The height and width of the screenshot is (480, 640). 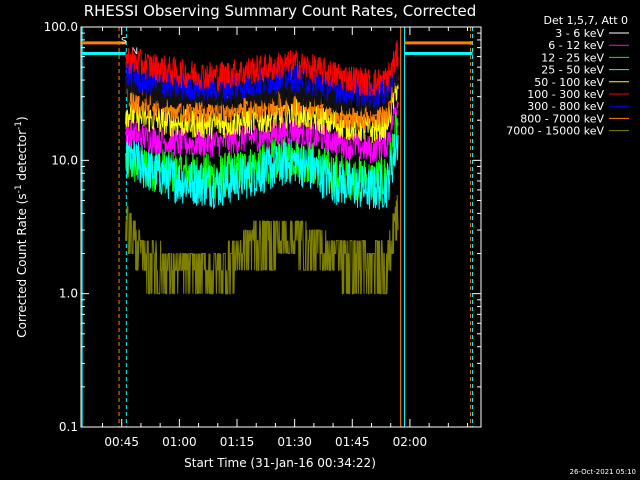 I want to click on legend-label: 12 - 25 keV, so click(x=572, y=57).